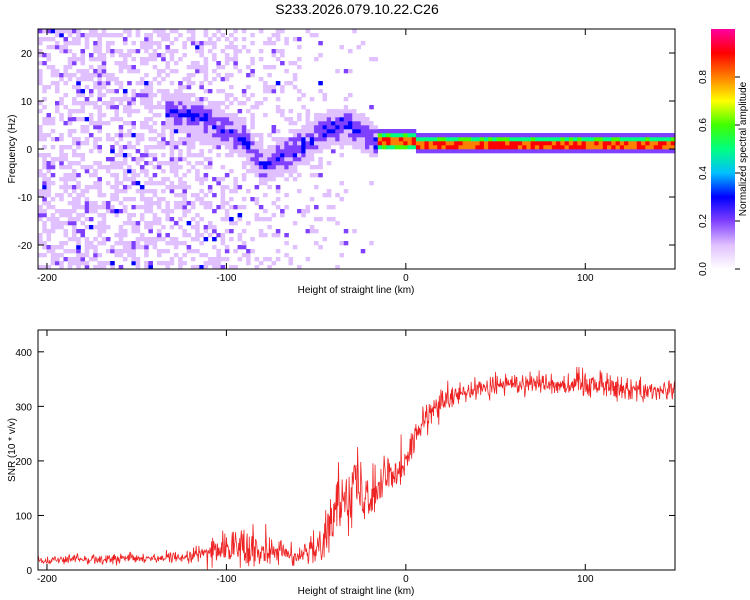 The height and width of the screenshot is (600, 750). I want to click on colorbar-ticks: 0.00.20.40.60.8, so click(719, 173).